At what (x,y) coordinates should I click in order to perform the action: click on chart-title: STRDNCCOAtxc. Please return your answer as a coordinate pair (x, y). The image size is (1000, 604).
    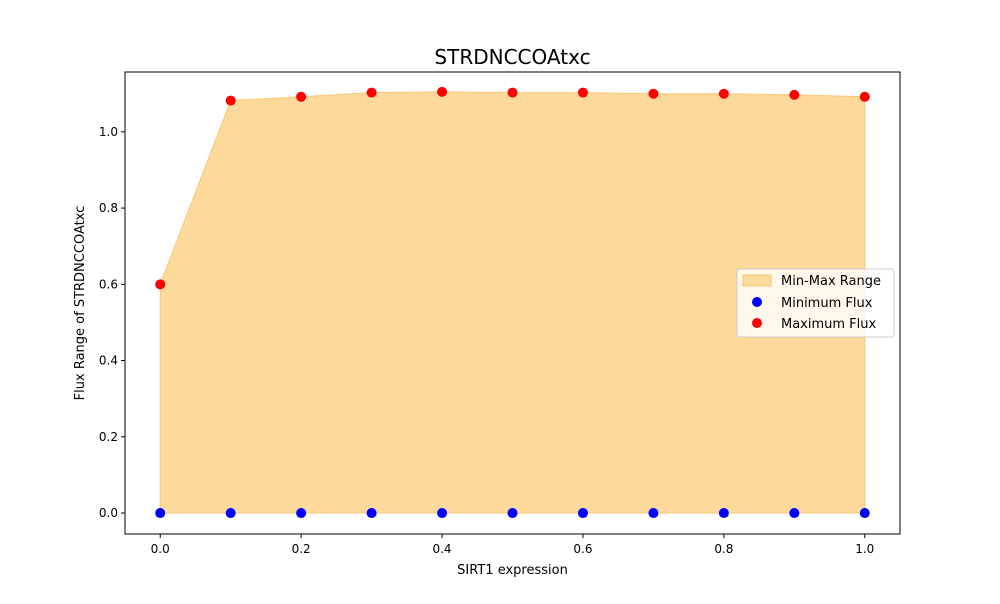
    Looking at the image, I should click on (512, 57).